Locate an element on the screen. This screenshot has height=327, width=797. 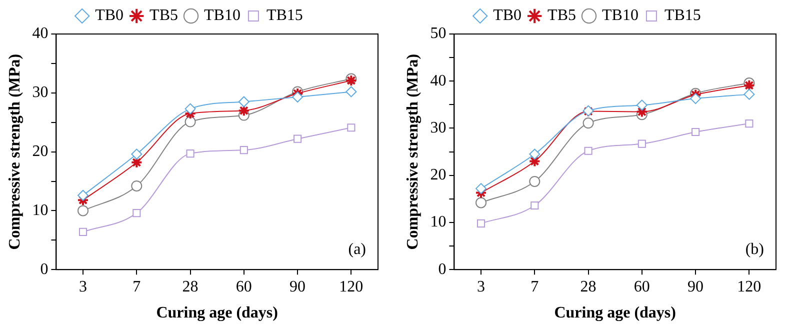
annotation: (b) is located at coordinates (754, 249).